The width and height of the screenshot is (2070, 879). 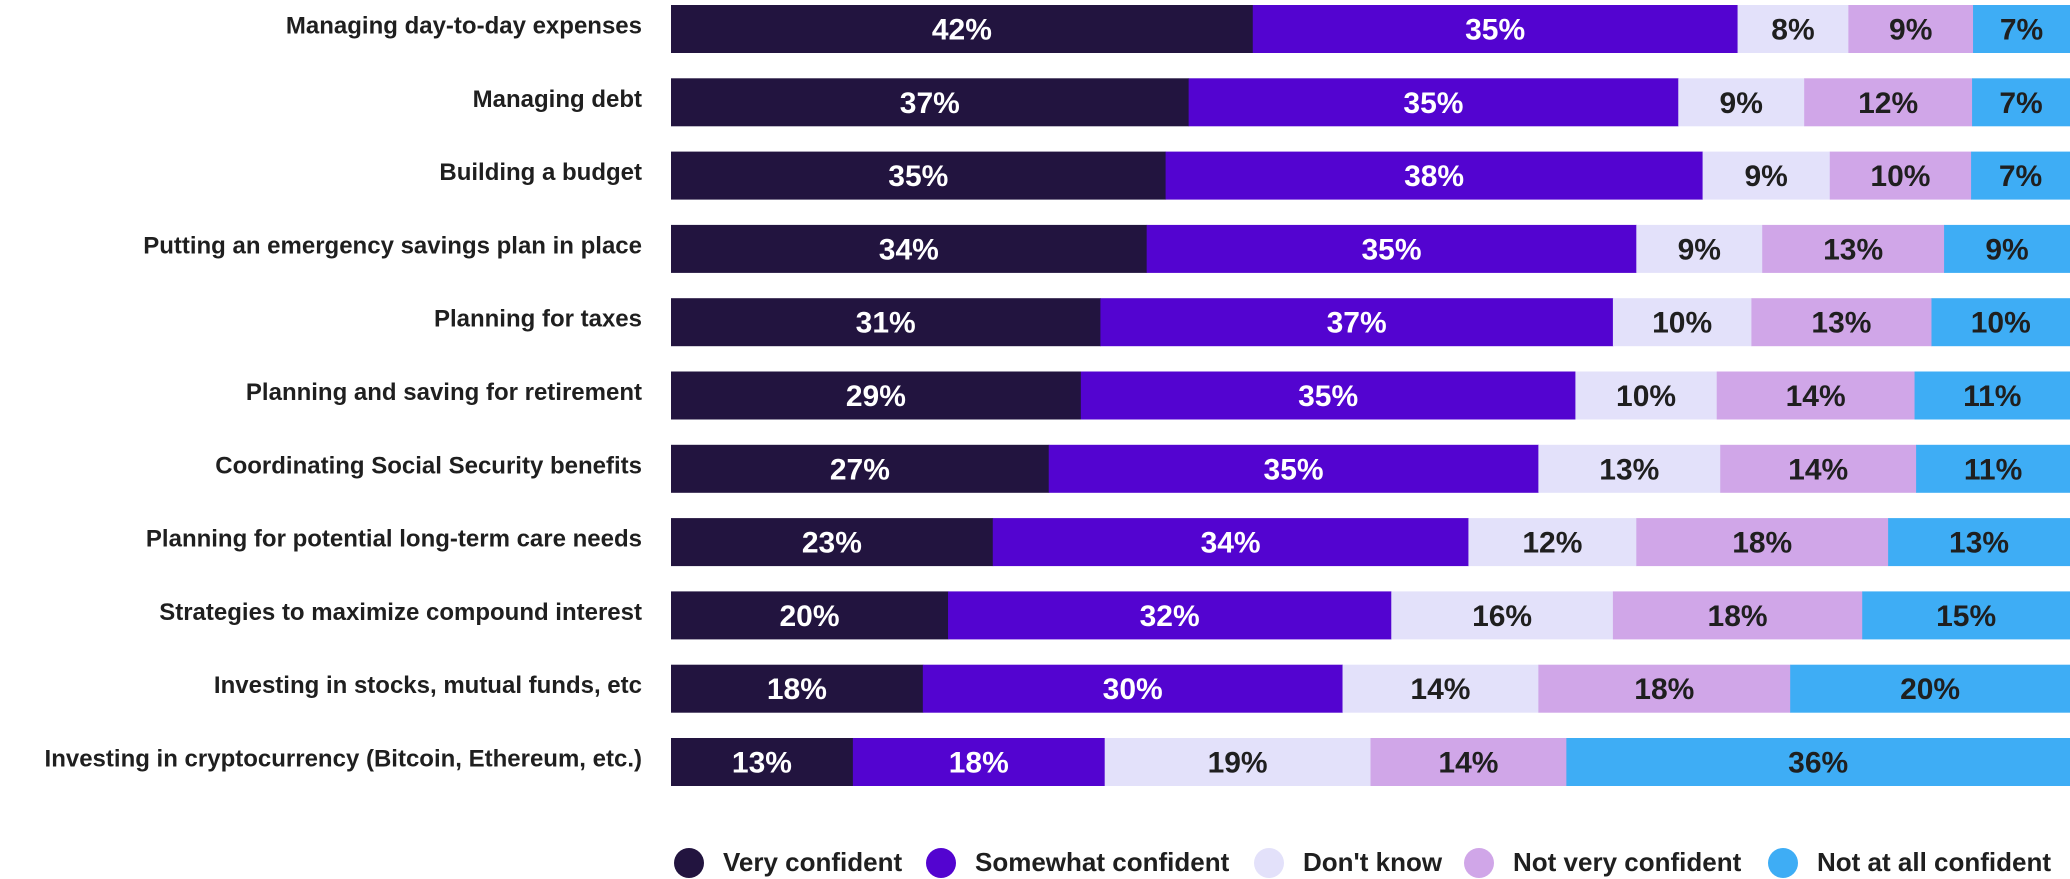 I want to click on category-label-planning-for-taxes: Planning for taxes, so click(x=538, y=319).